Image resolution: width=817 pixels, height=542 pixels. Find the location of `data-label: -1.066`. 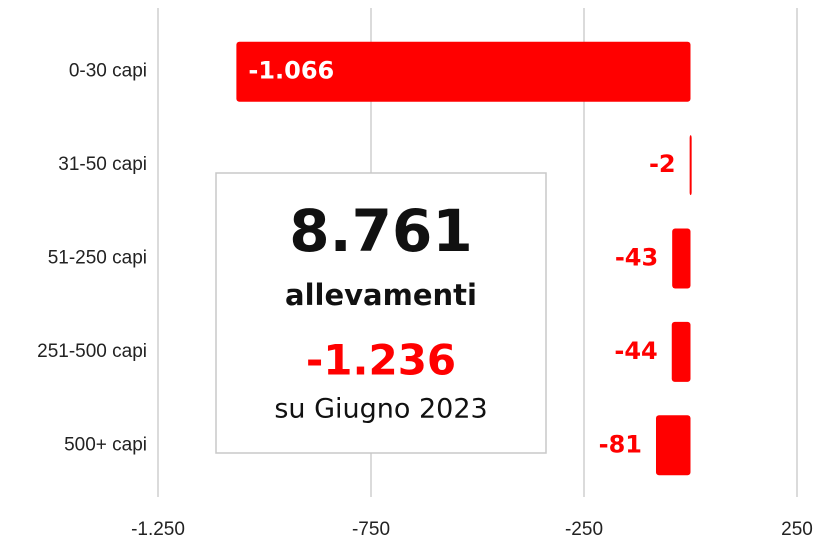

data-label: -1.066 is located at coordinates (291, 71).